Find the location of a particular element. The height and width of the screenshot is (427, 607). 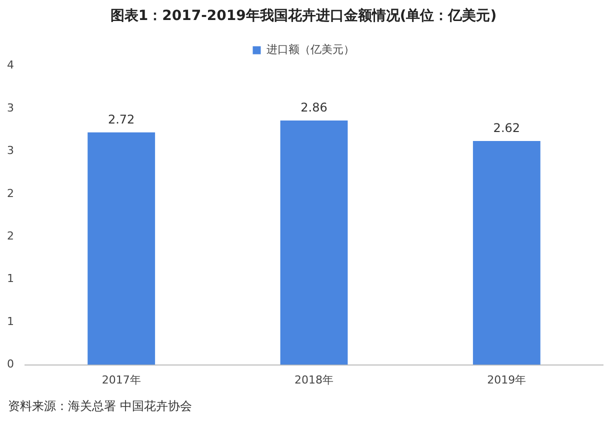

data-label: 2.62 is located at coordinates (506, 128).